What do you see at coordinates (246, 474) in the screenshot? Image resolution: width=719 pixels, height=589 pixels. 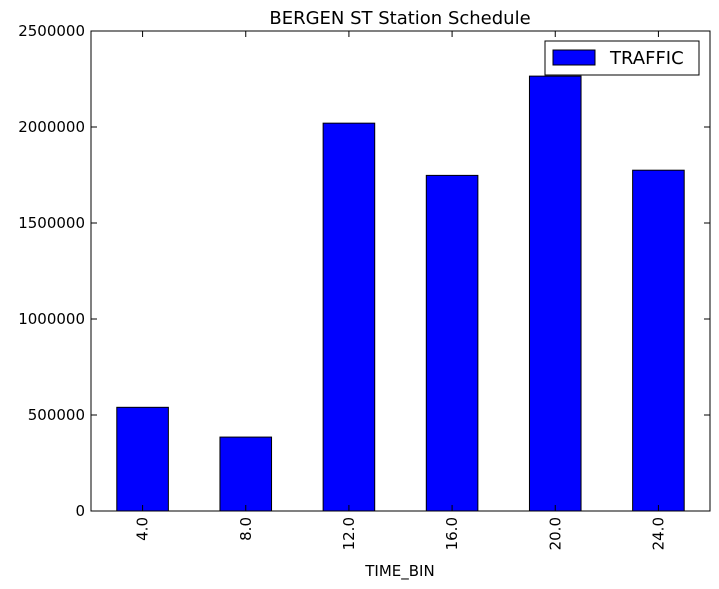 I see `bar-8.0` at bounding box center [246, 474].